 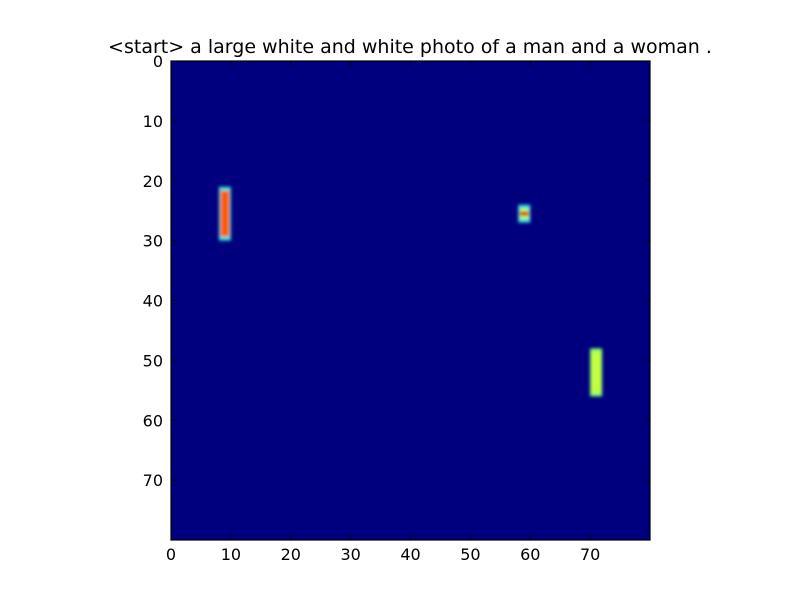 What do you see at coordinates (153, 241) in the screenshot?
I see `y-tick-label: 30` at bounding box center [153, 241].